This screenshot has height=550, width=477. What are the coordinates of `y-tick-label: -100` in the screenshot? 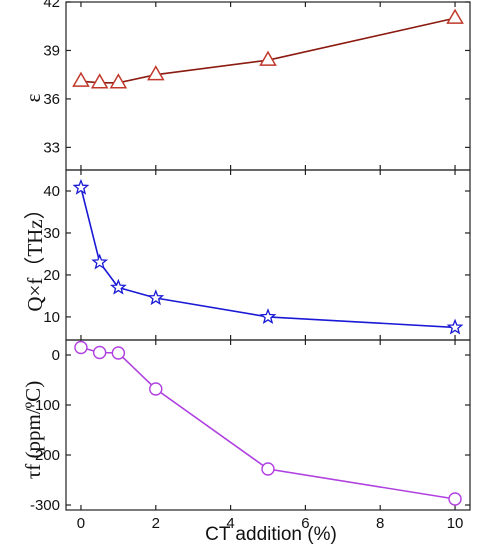 It's located at (45, 405).